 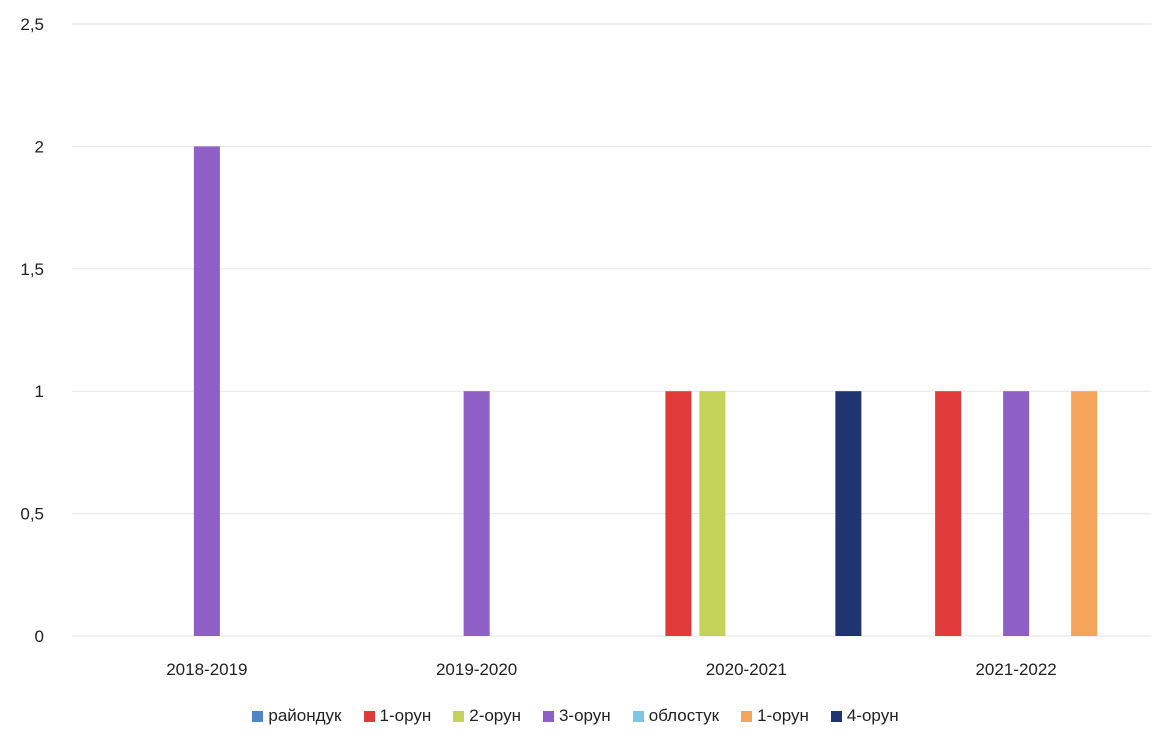 I want to click on legend-label: 4-орун, so click(x=872, y=715).